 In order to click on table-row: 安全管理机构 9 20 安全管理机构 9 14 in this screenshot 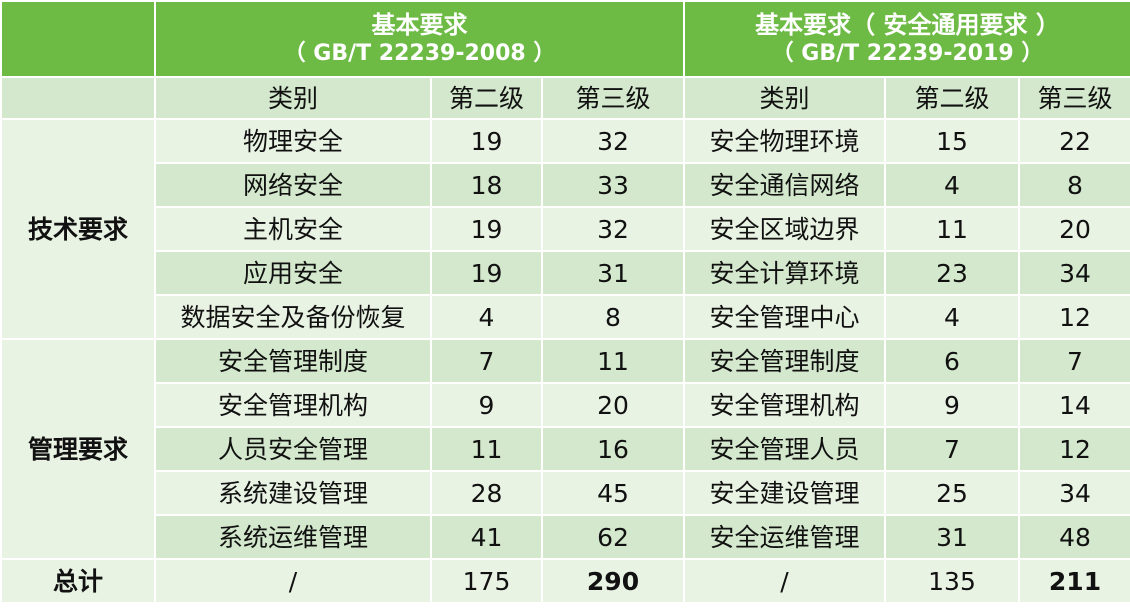, I will do `click(565, 405)`.